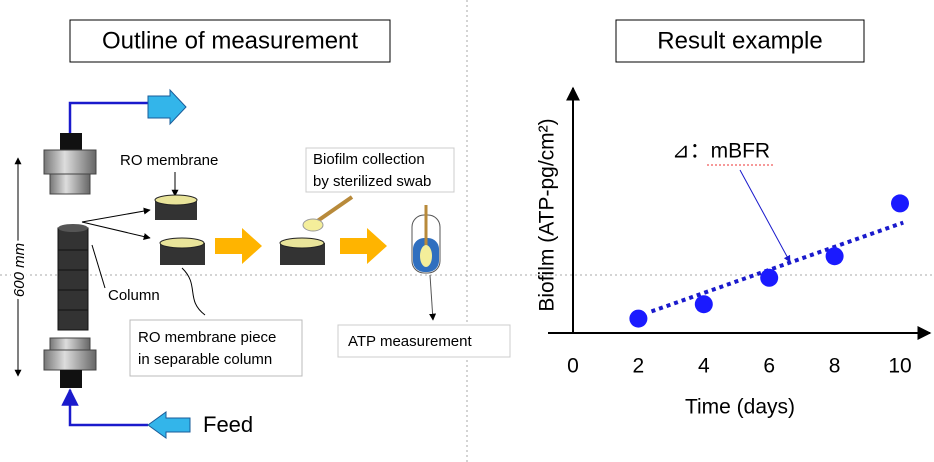  What do you see at coordinates (73, 279) in the screenshot?
I see `column-body` at bounding box center [73, 279].